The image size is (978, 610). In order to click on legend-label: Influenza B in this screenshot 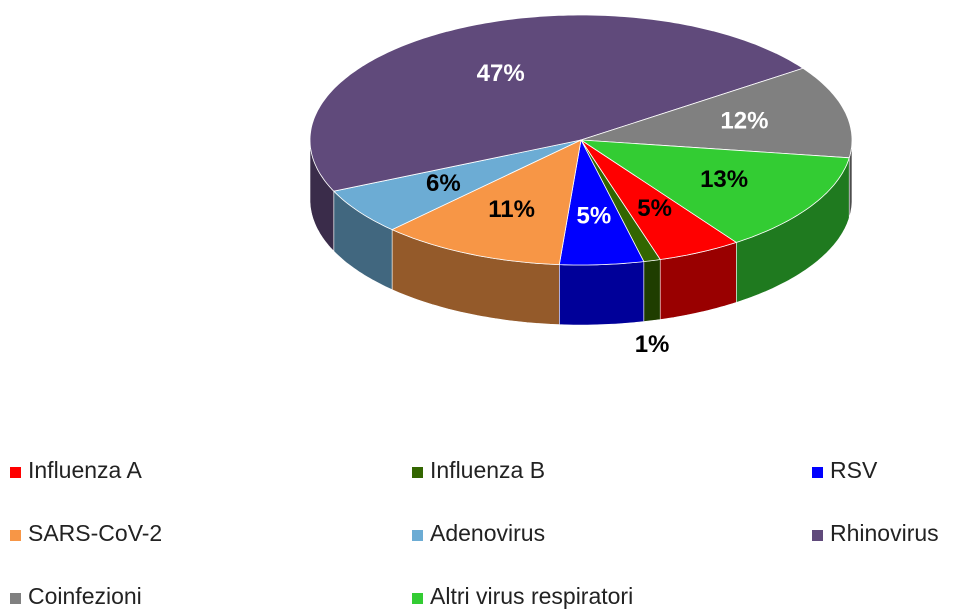, I will do `click(487, 470)`.